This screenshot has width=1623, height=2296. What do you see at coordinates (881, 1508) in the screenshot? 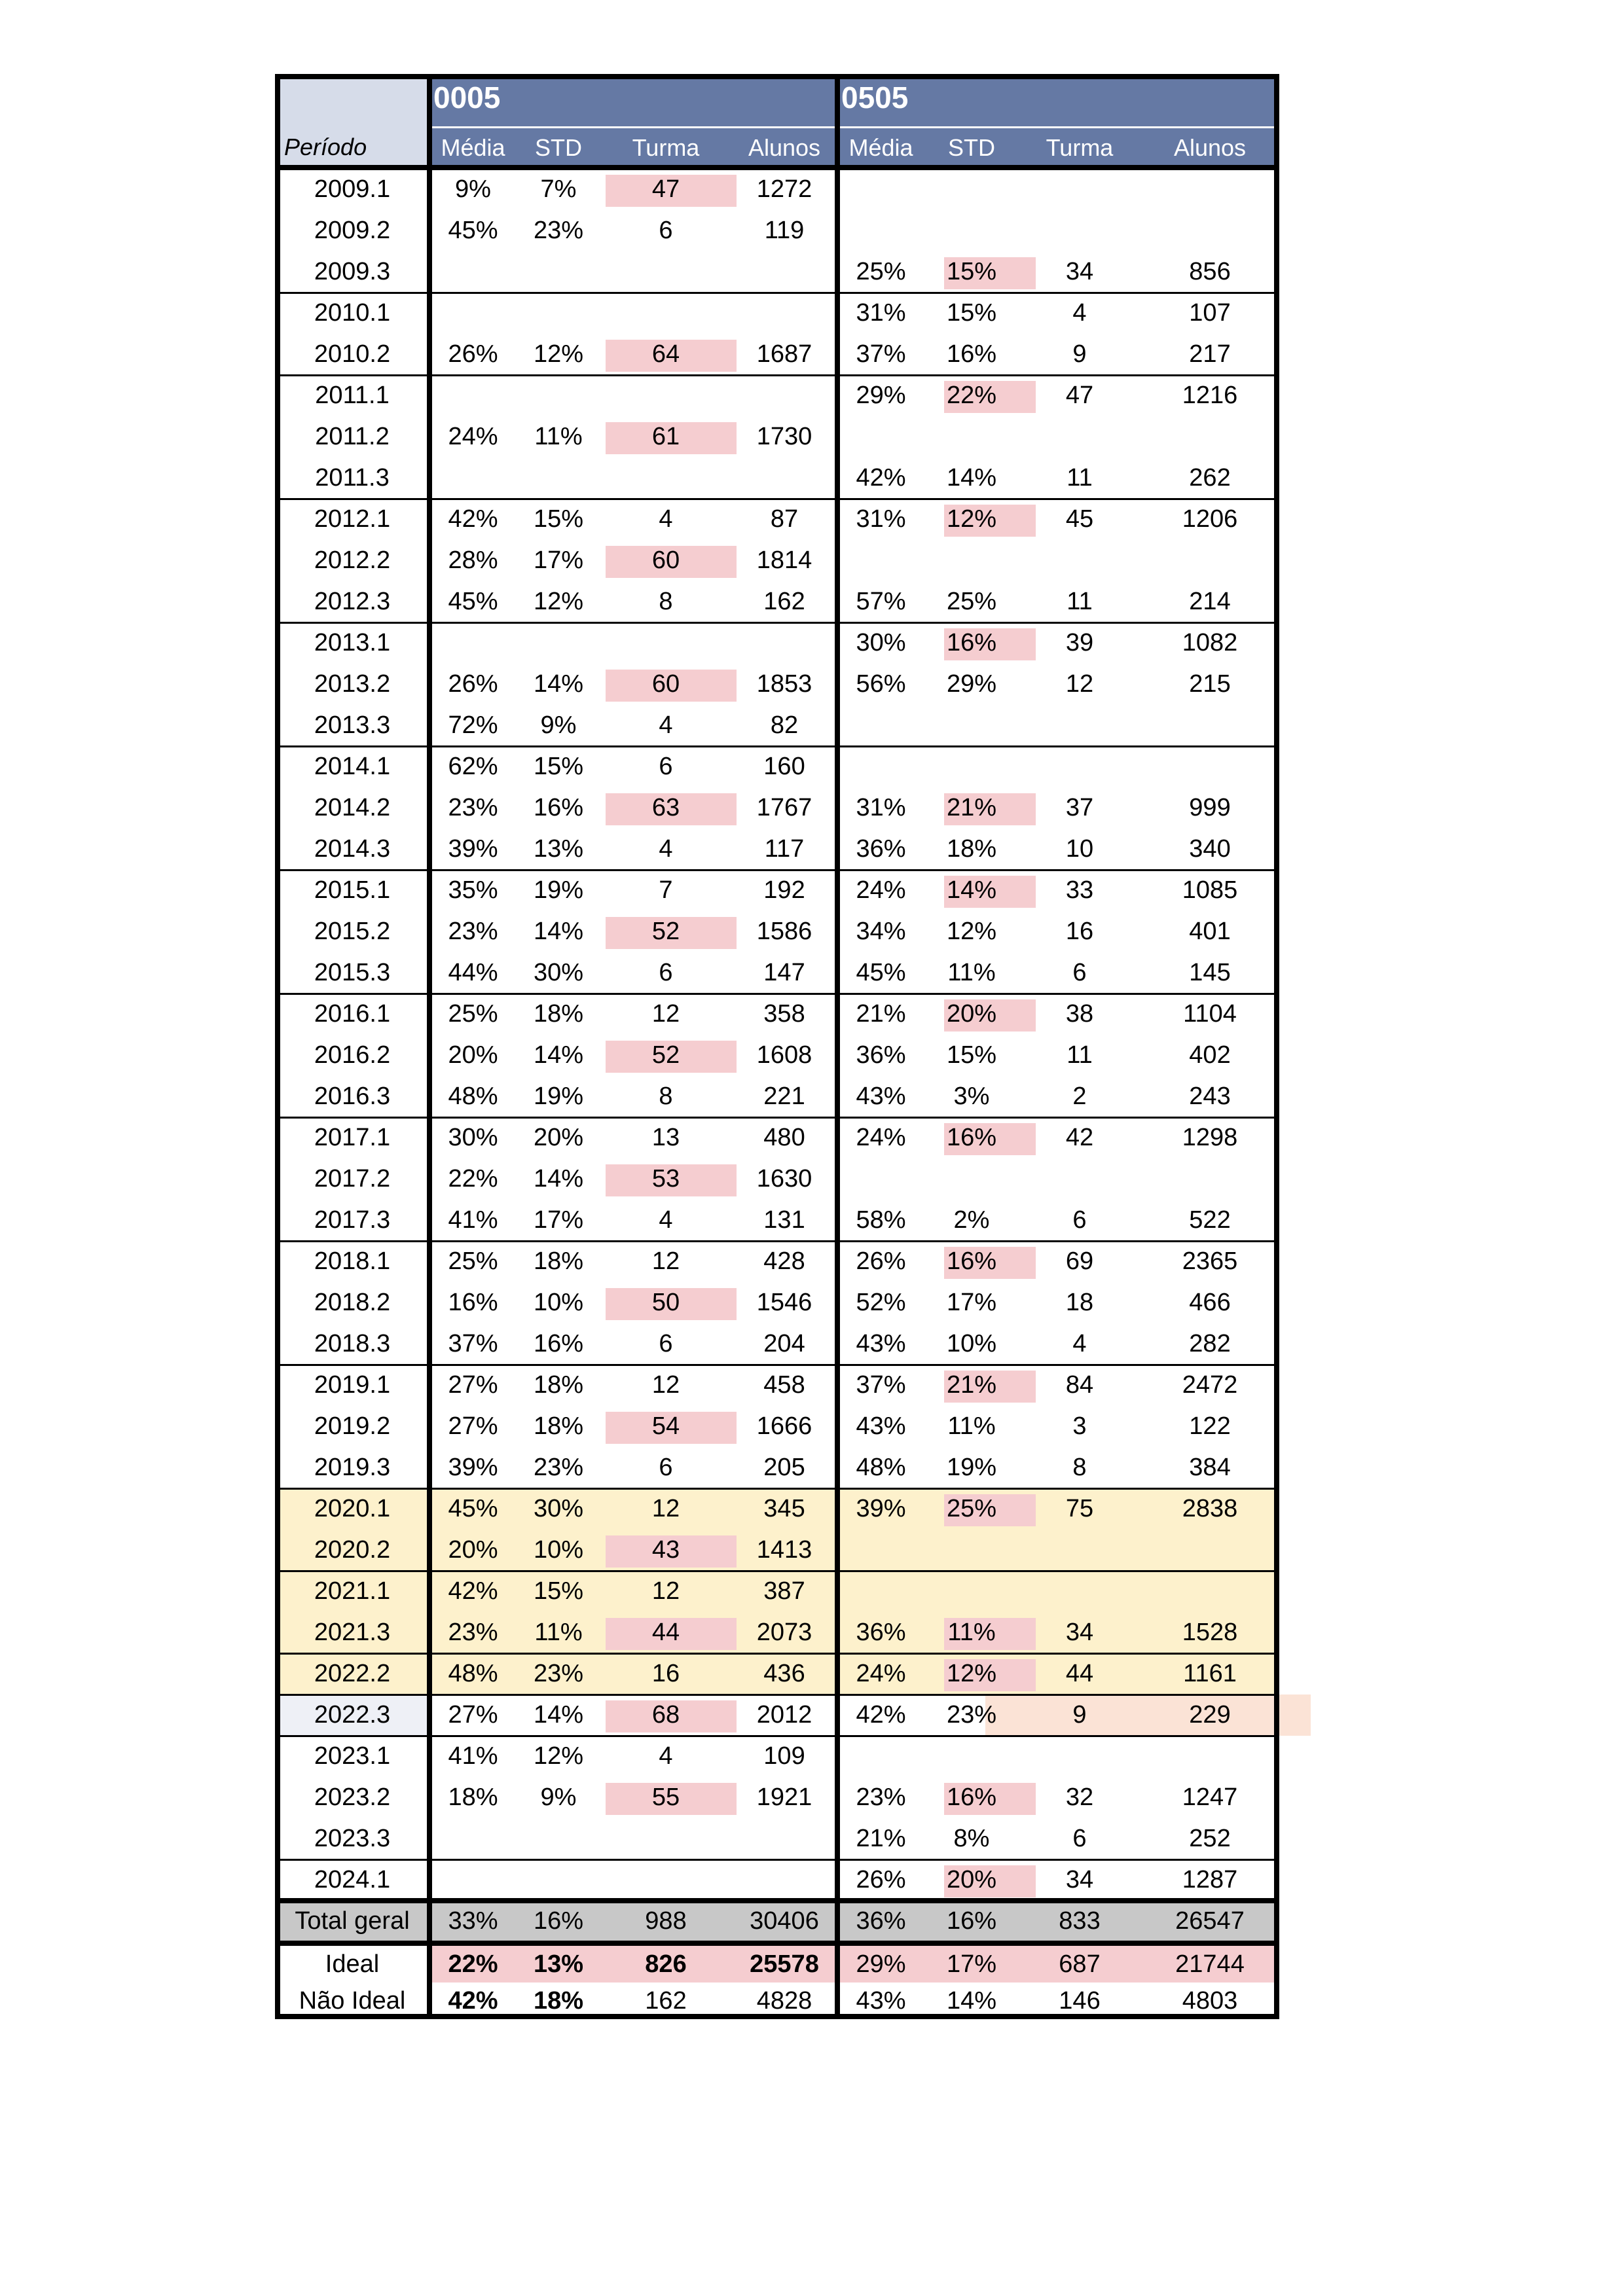
I see `table-cell: 39%` at bounding box center [881, 1508].